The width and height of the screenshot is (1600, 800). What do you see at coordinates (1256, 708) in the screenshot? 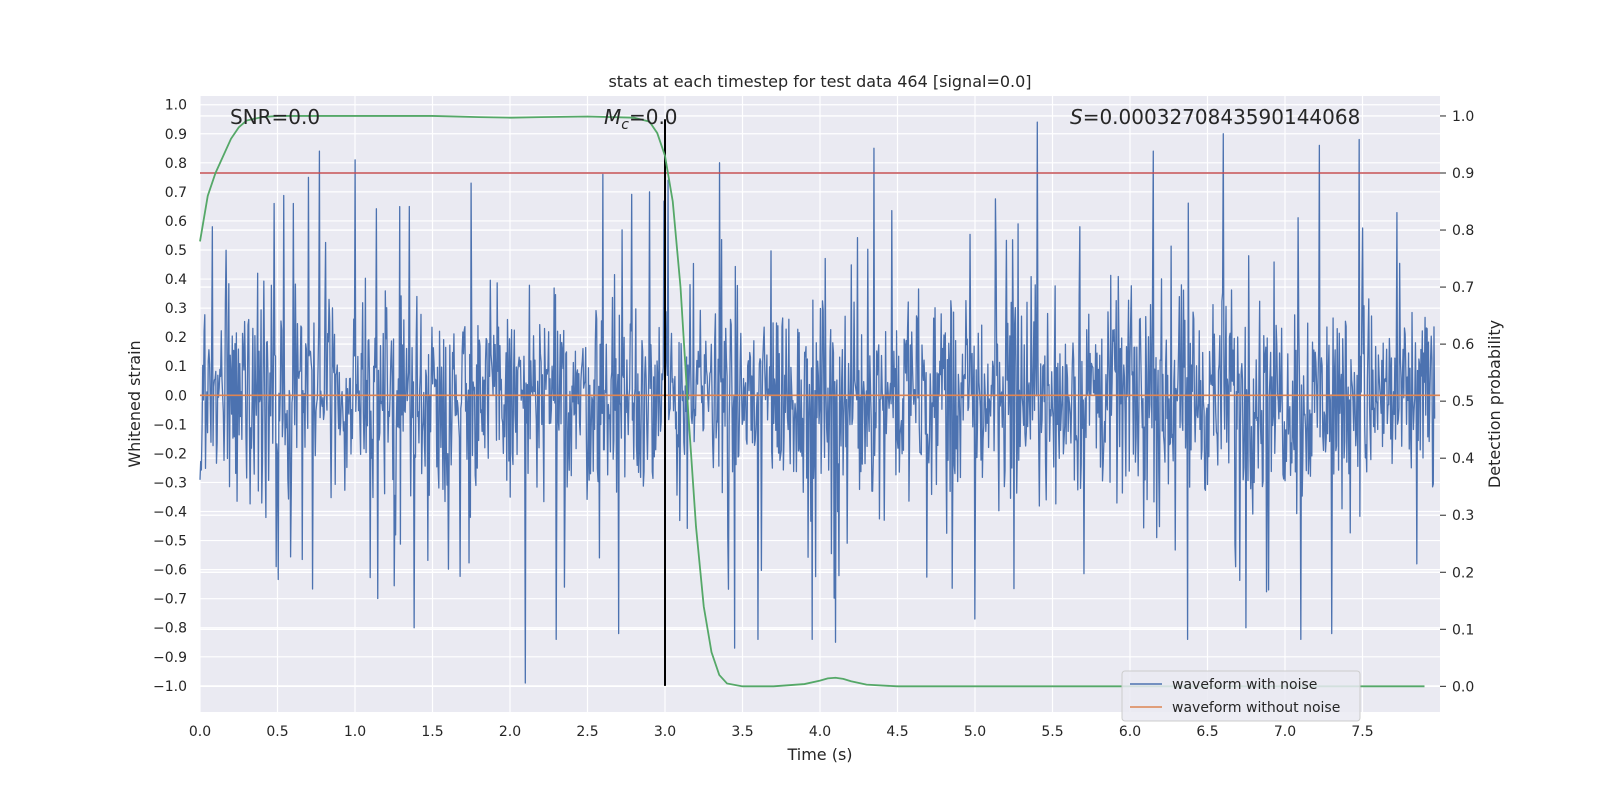
I see `legend-label-clean: waveform without noise` at bounding box center [1256, 708].